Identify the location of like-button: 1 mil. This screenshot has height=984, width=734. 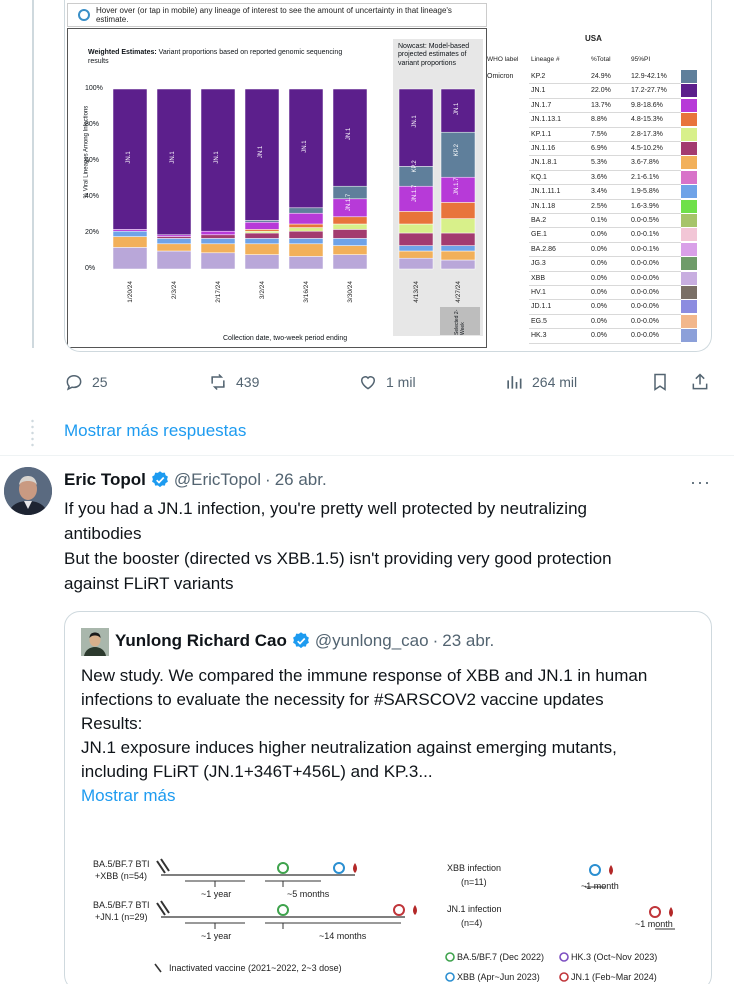
(387, 382).